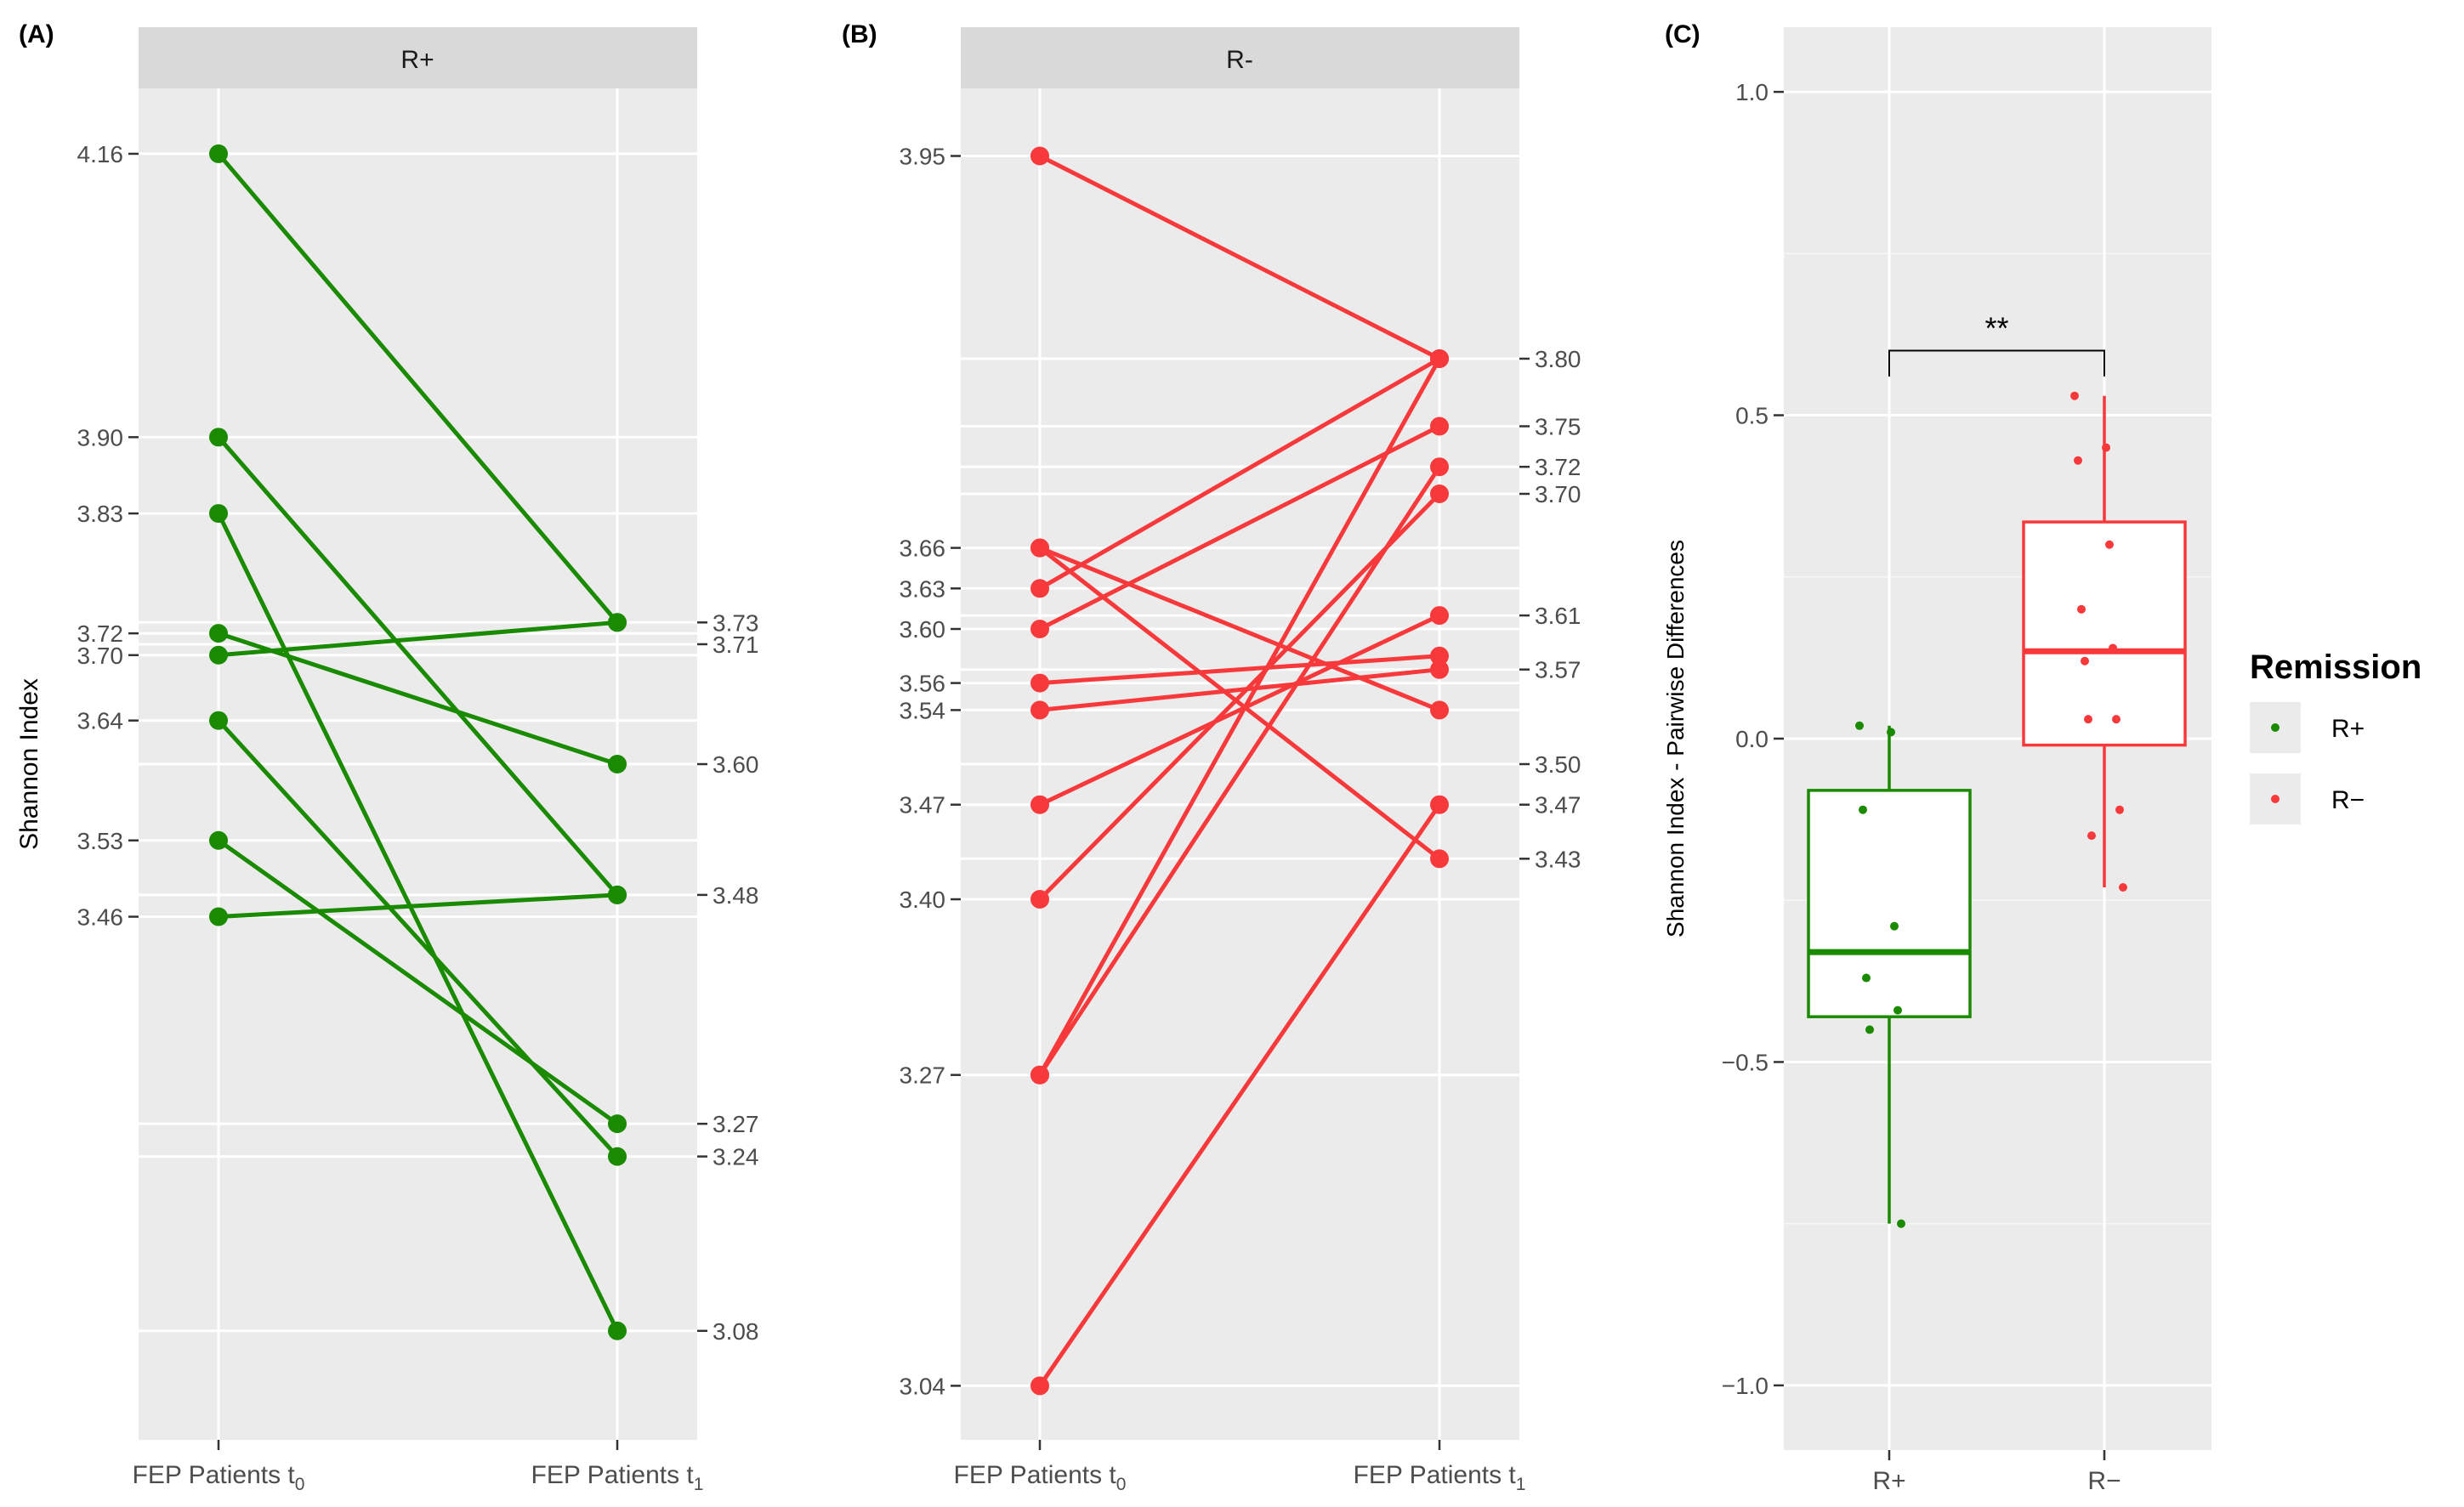 This screenshot has height=1507, width=2464. I want to click on panel-b-ytick-label-right-2: 3.72, so click(1558, 467).